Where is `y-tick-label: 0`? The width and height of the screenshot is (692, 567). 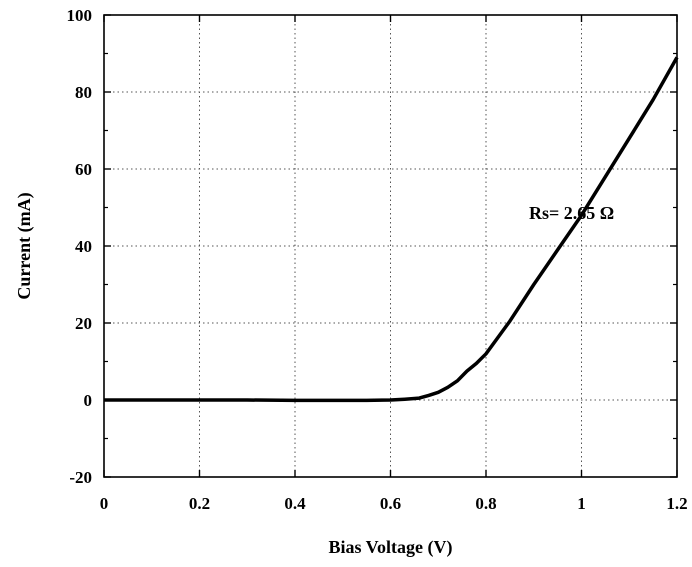
y-tick-label: 0 is located at coordinates (88, 400).